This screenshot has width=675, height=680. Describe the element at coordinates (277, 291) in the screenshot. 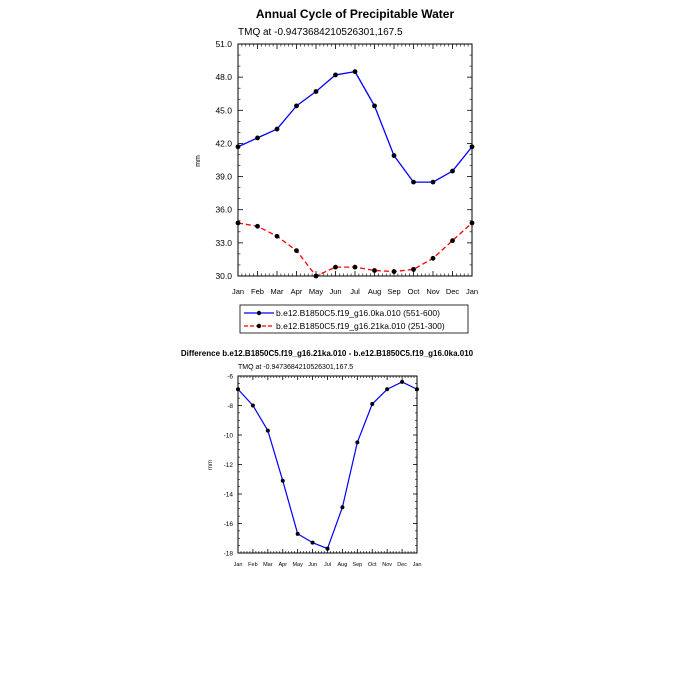

I see `chart1-x-tick-label: Mar` at that location.